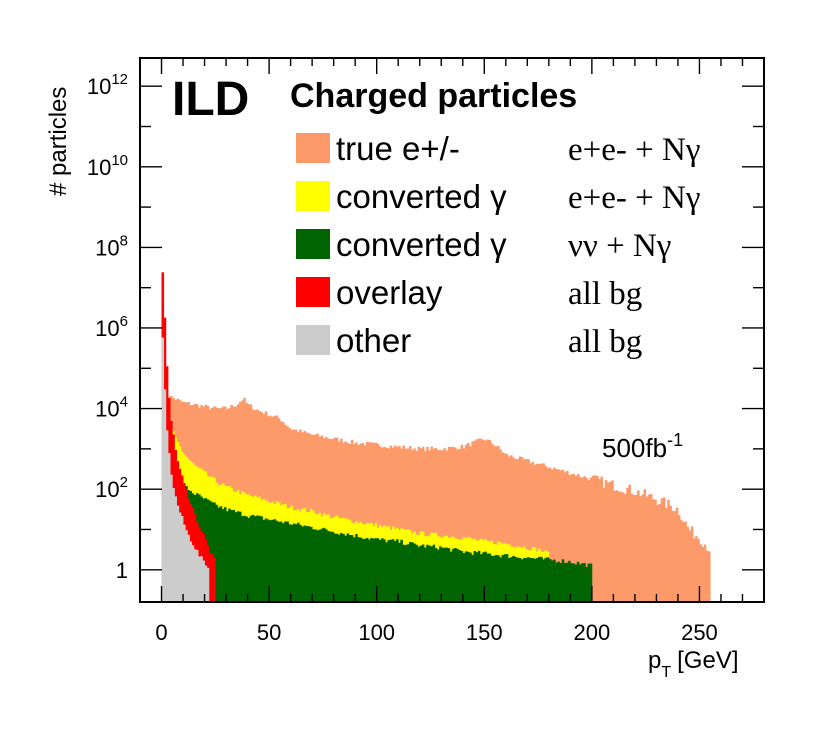 The image size is (830, 735). What do you see at coordinates (699, 632) in the screenshot?
I see `x-tick-label-250: 250` at bounding box center [699, 632].